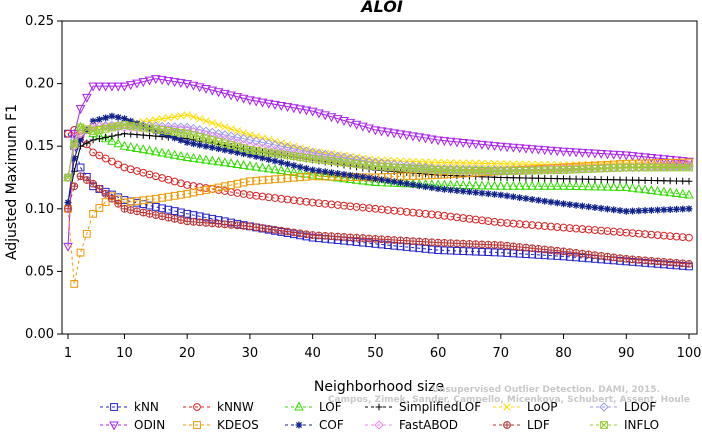 The image size is (702, 434). I want to click on legend-label: SimplifiedLOF, so click(440, 407).